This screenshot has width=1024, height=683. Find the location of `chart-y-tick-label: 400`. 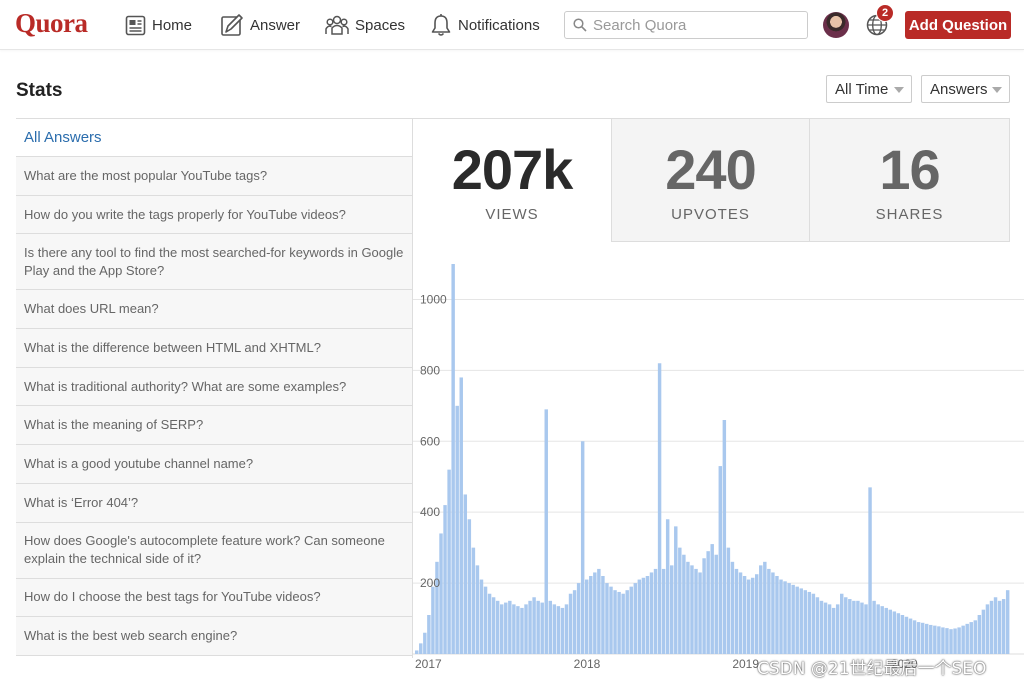

chart-y-tick-label: 400 is located at coordinates (430, 512).